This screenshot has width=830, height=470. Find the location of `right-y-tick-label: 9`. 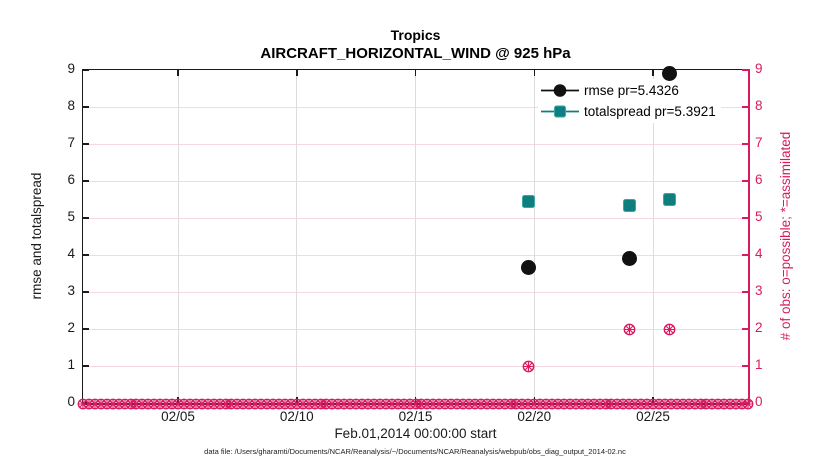

right-y-tick-label: 9 is located at coordinates (759, 68).